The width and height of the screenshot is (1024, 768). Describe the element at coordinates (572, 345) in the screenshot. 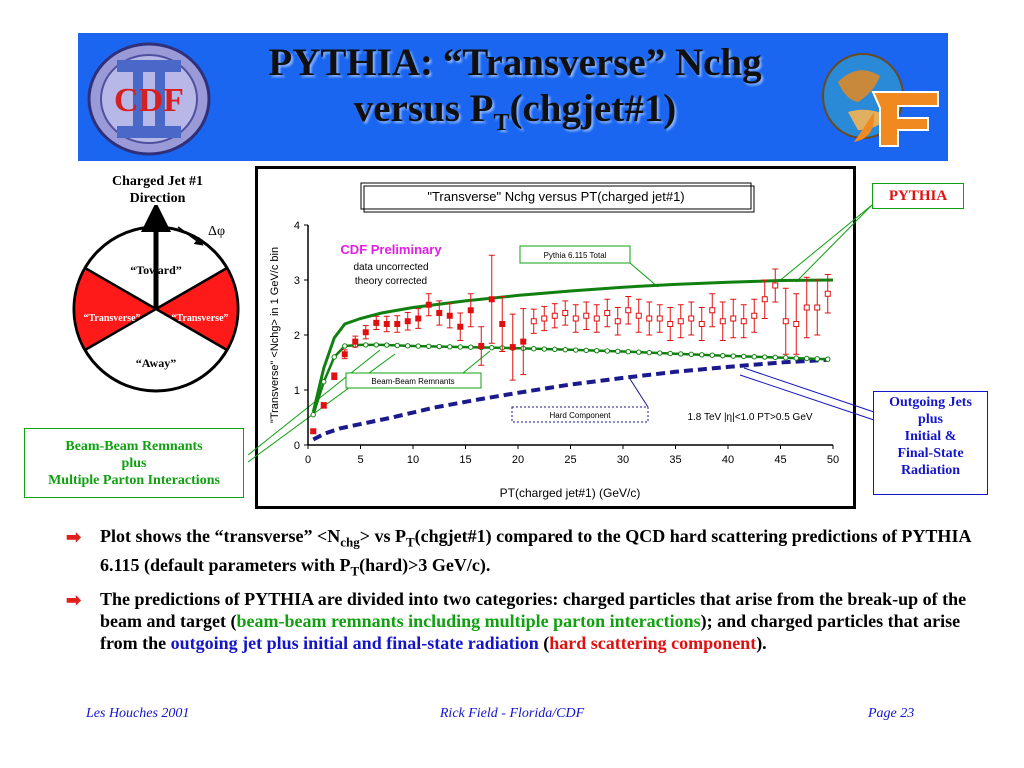

I see `pythia-total-line` at that location.